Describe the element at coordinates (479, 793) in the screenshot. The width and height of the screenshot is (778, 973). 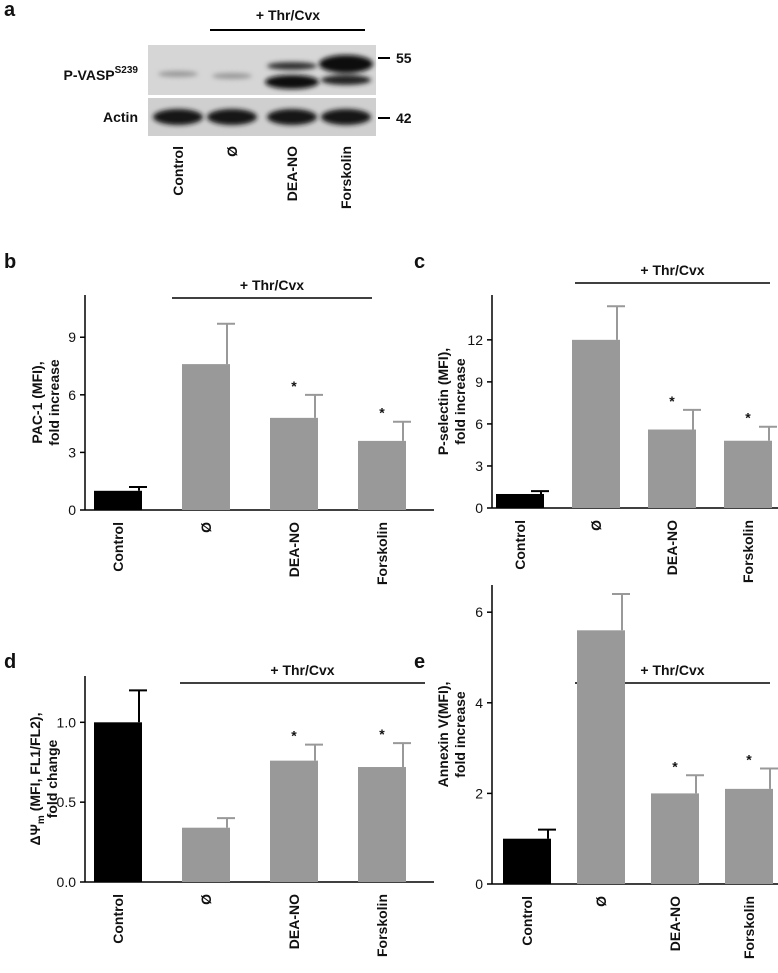
I see `y-tick-label: 2` at that location.